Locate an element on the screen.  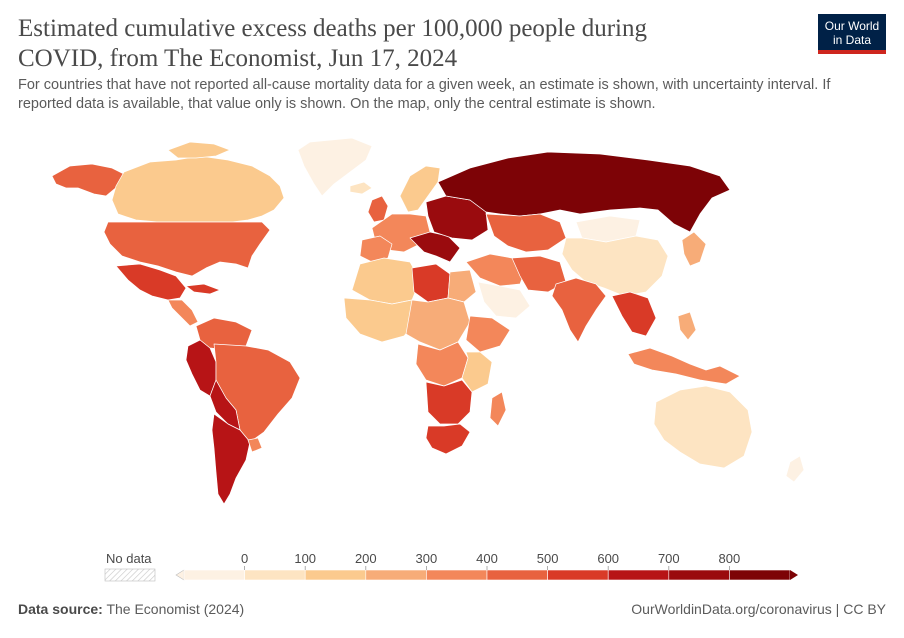
country-saudi-arabia is located at coordinates (504, 300).